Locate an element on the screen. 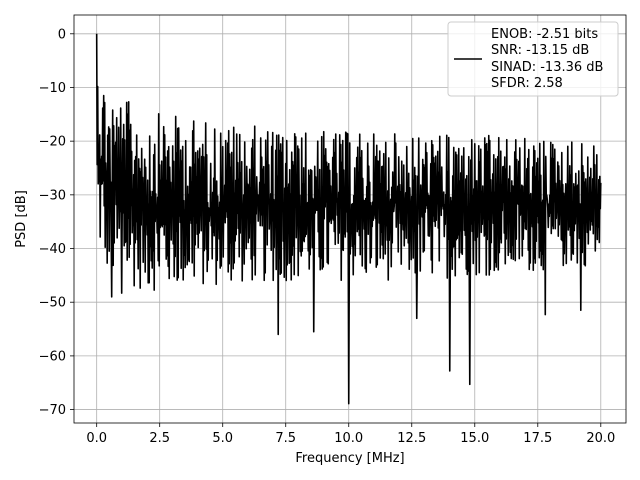  y-tick-label: 0 is located at coordinates (62, 34).